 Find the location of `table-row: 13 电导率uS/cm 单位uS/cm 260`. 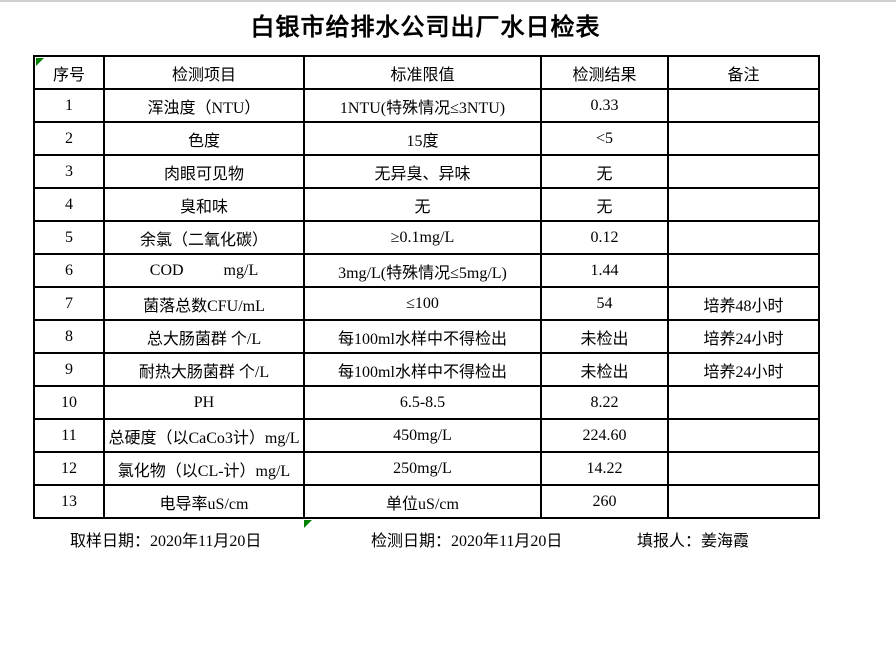

table-row: 13 电导率uS/cm 单位uS/cm 260 is located at coordinates (426, 501).